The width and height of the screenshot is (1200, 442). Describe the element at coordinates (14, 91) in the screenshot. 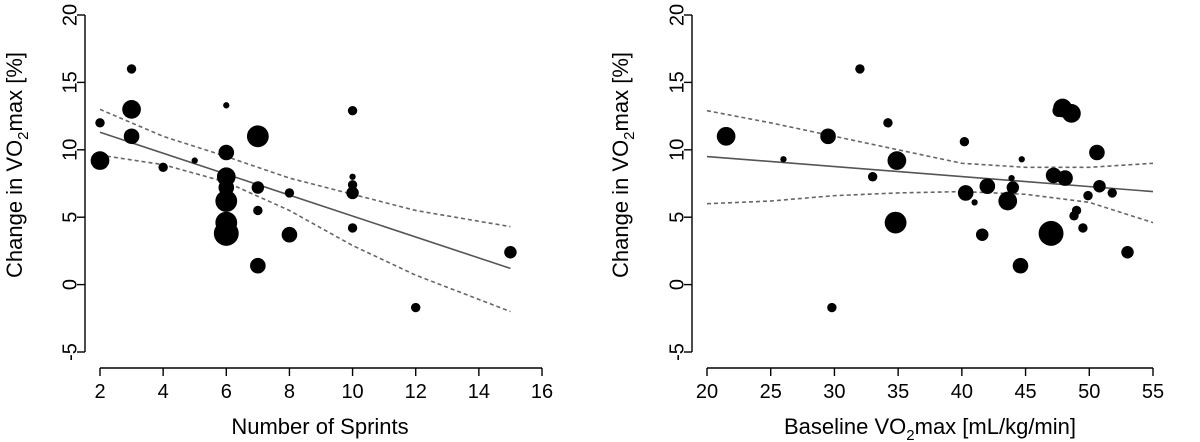

I see `y-axis-title-left-part2: max [%]` at that location.